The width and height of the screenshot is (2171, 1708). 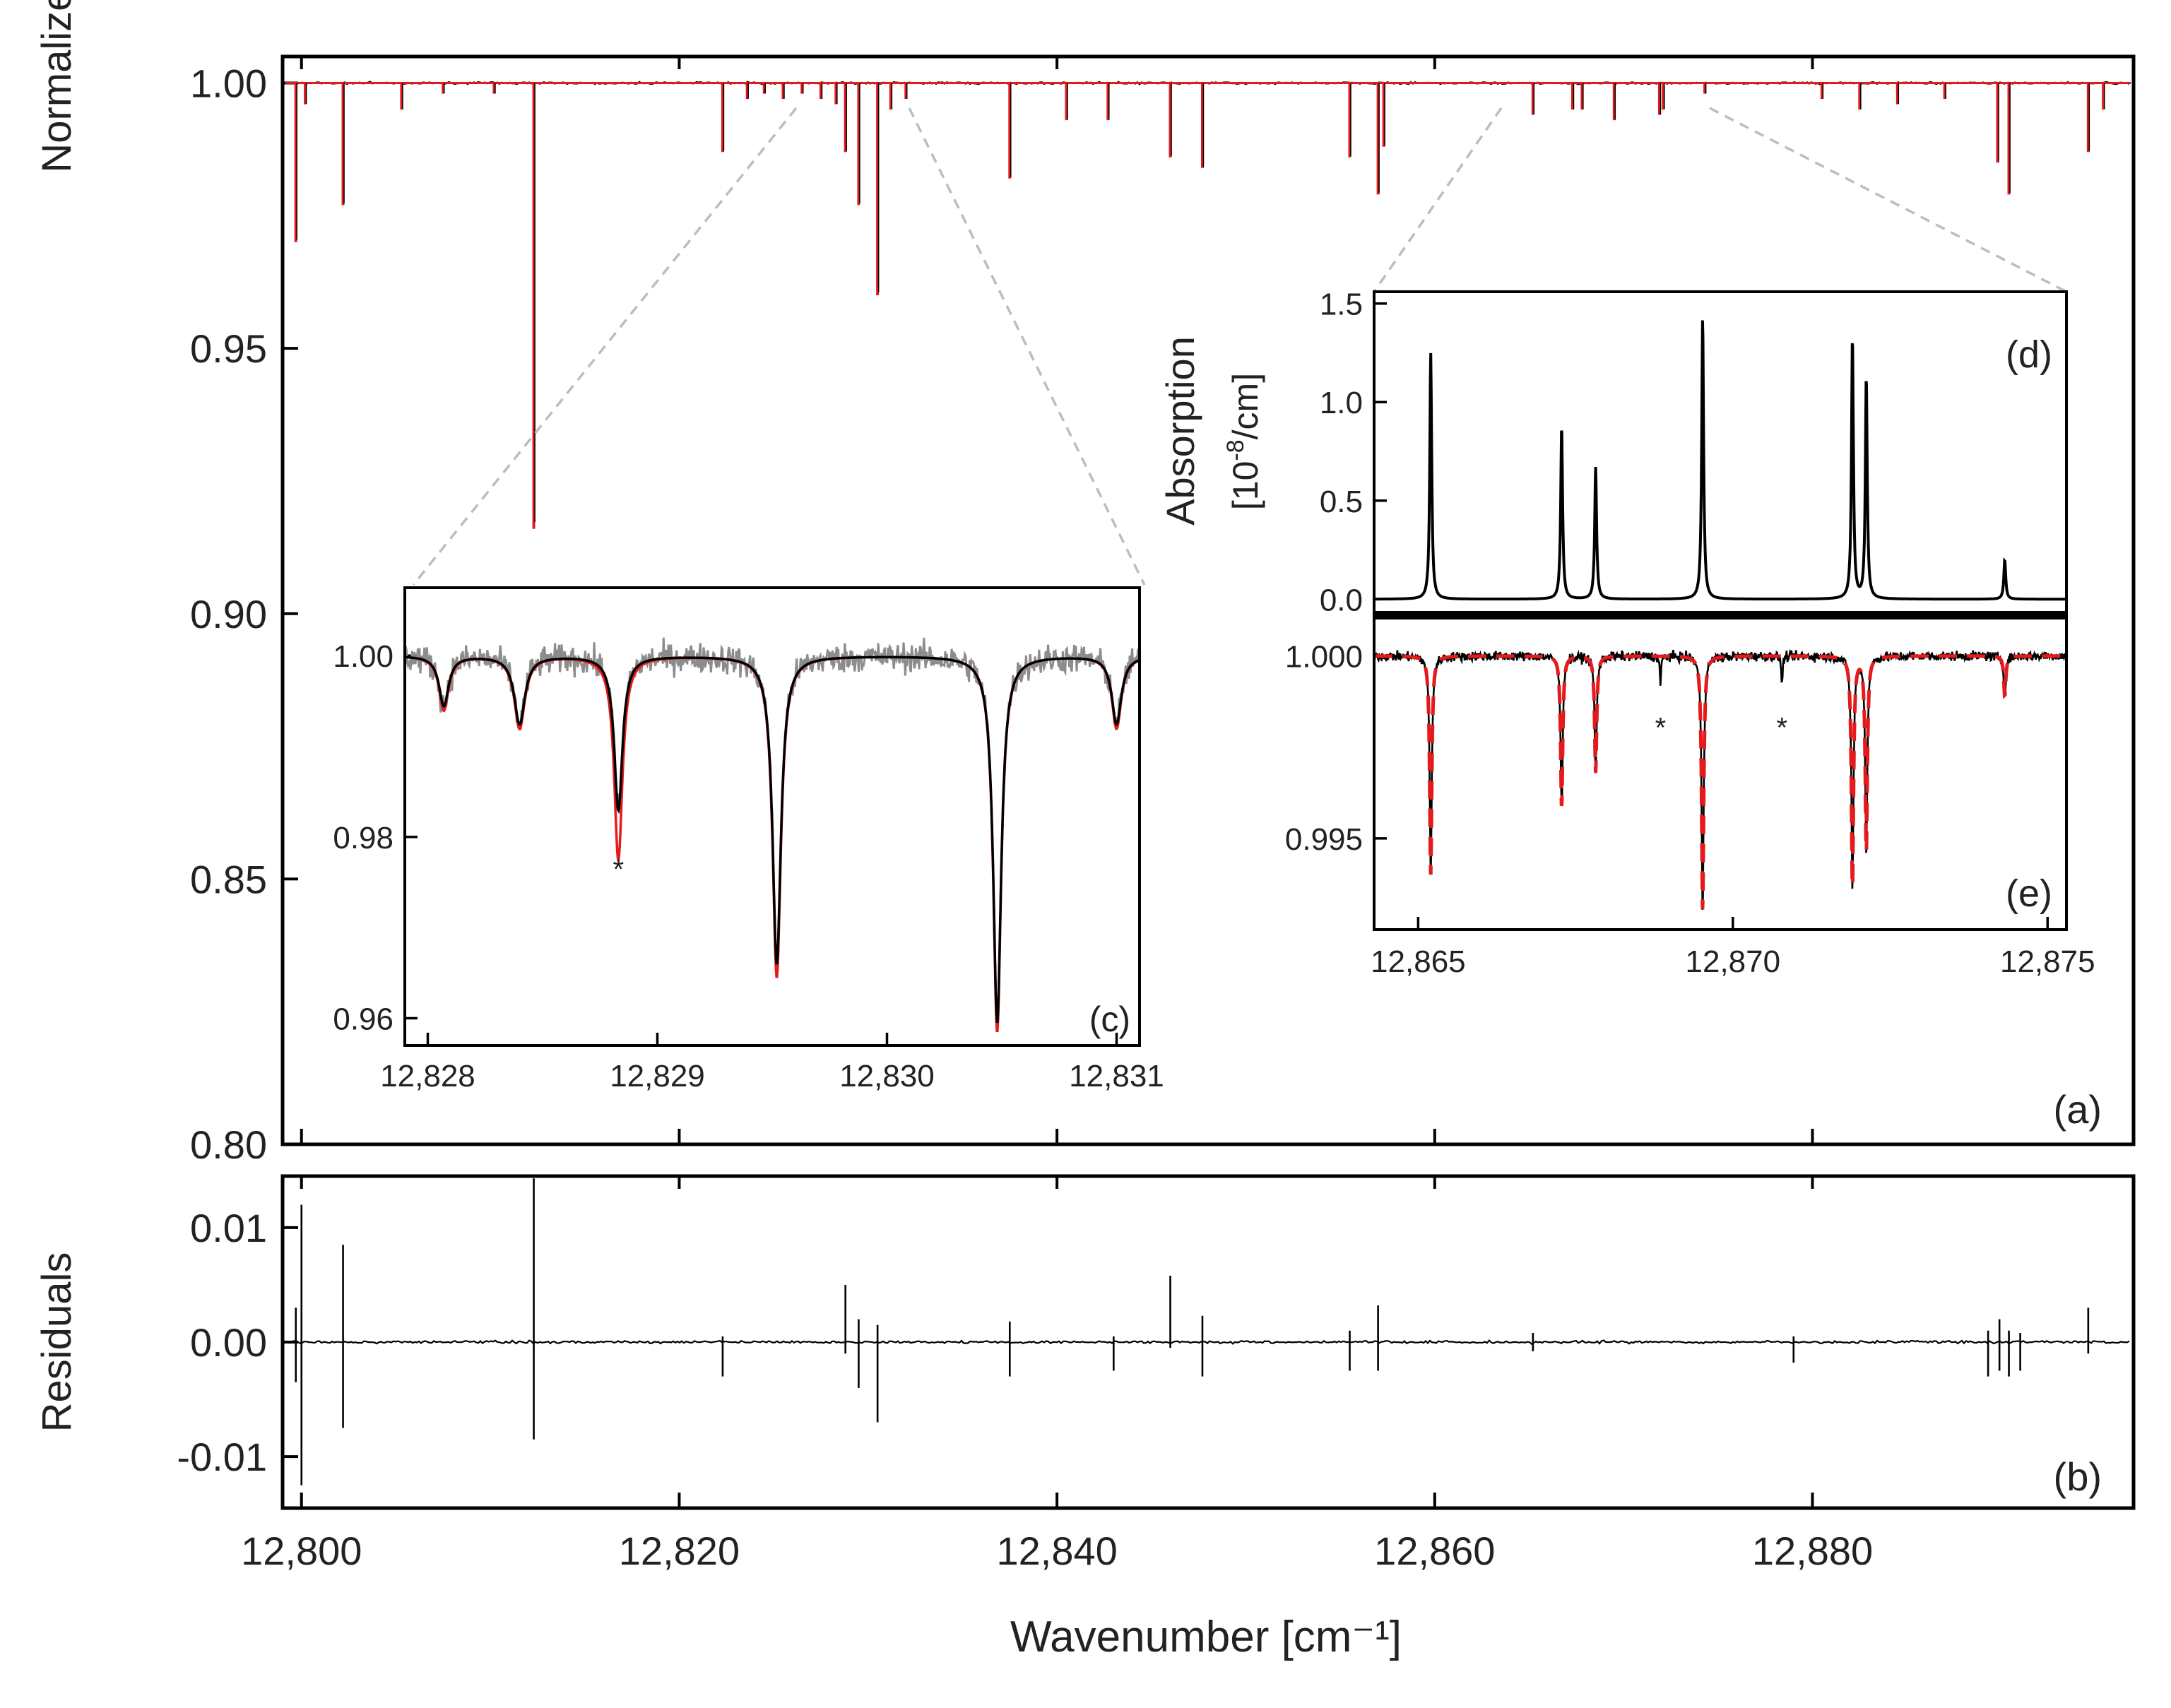 I want to click on b-xtick-label: 12,880, so click(x=1812, y=1551).